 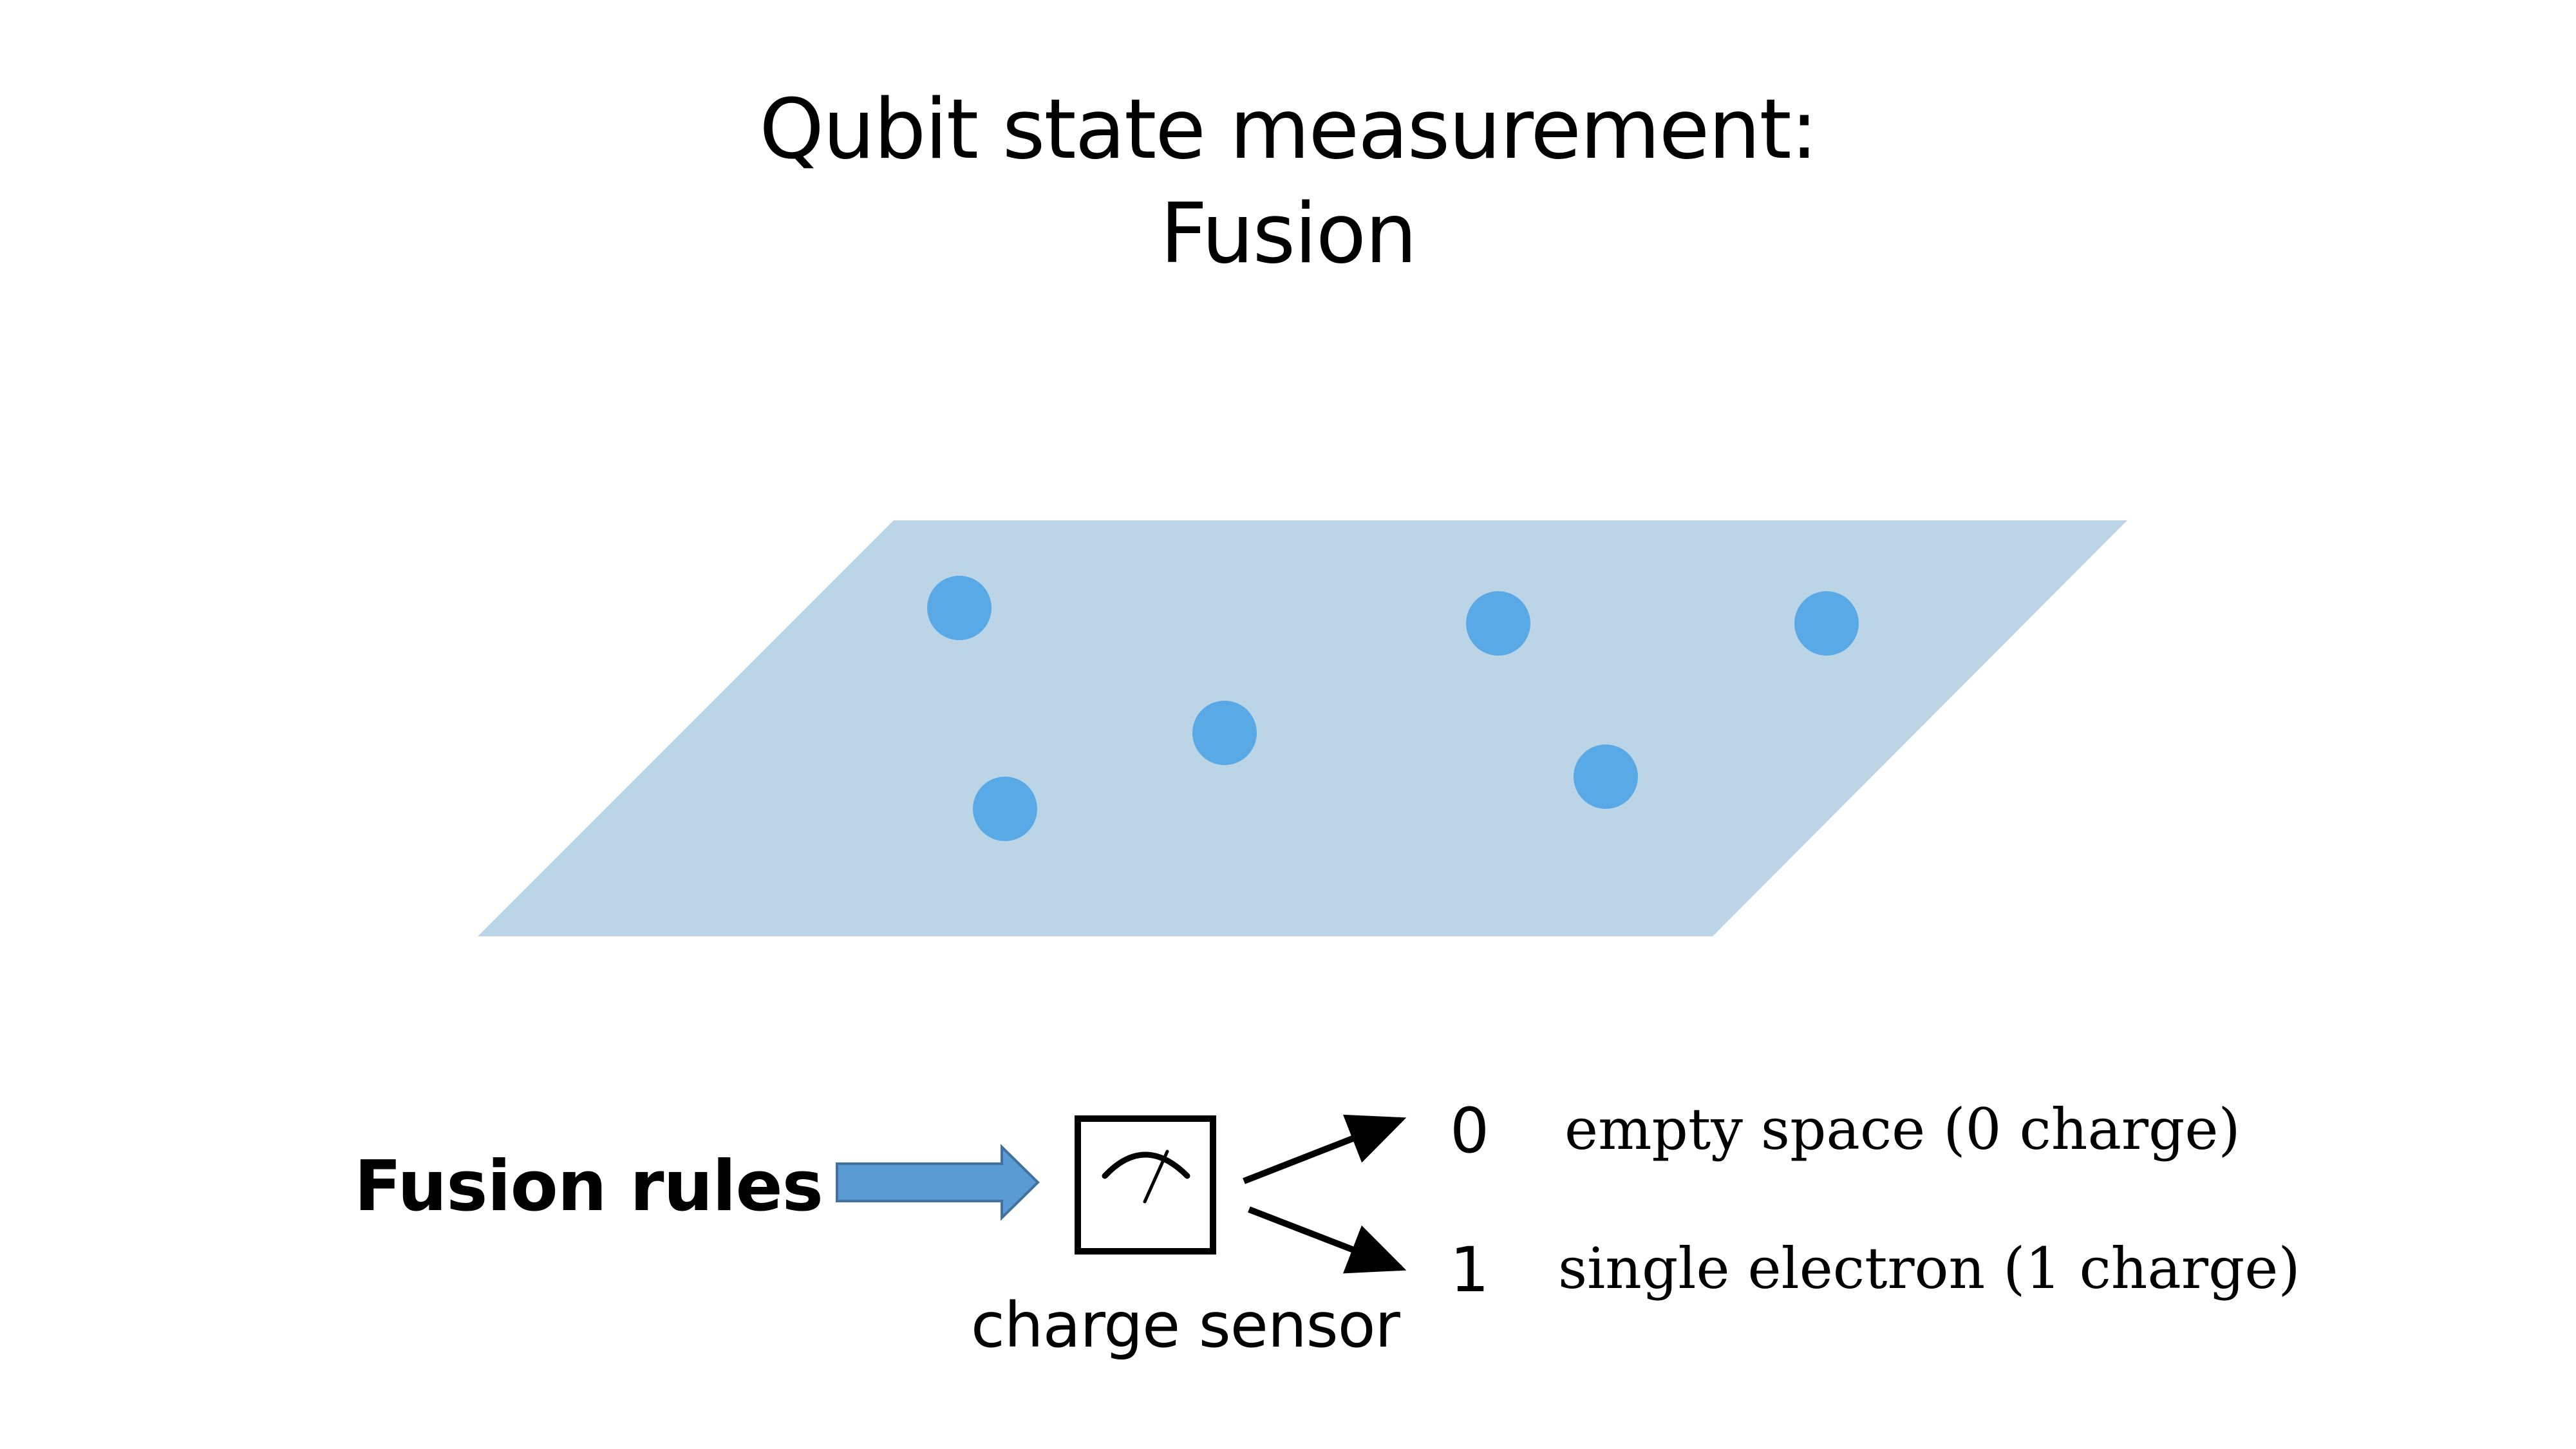 I want to click on outcome-value-1: 1, so click(x=1470, y=1270).